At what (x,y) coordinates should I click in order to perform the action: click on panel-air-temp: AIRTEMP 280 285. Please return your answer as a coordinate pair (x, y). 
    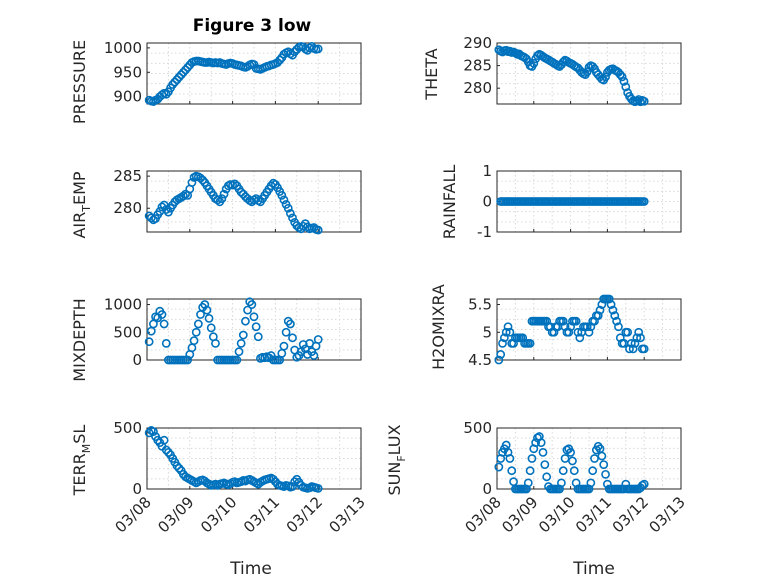
    Looking at the image, I should click on (216, 203).